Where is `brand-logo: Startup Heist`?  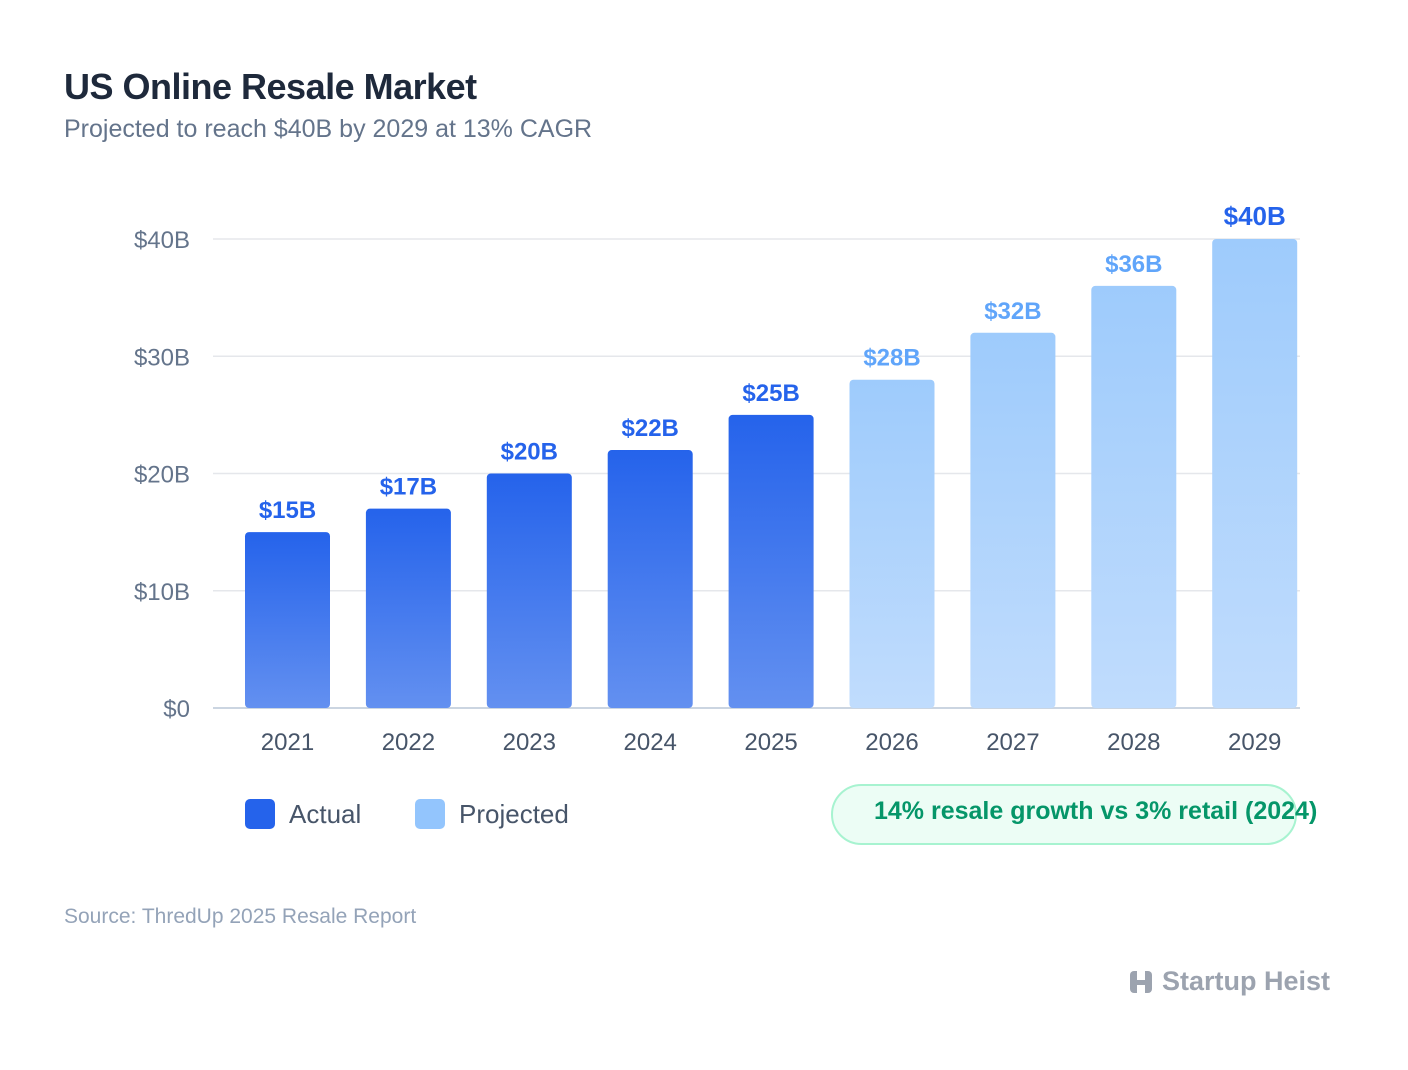 brand-logo: Startup Heist is located at coordinates (1229, 981).